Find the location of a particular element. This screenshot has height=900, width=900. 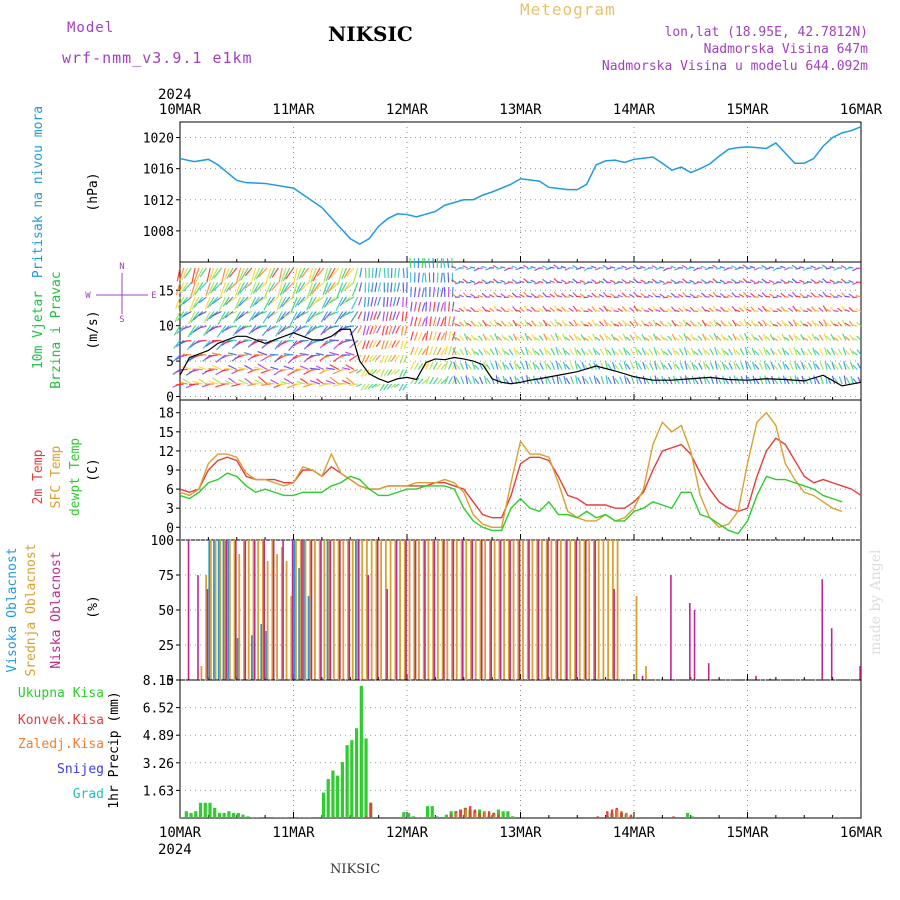

footer-station: NIKSIC is located at coordinates (355, 869).